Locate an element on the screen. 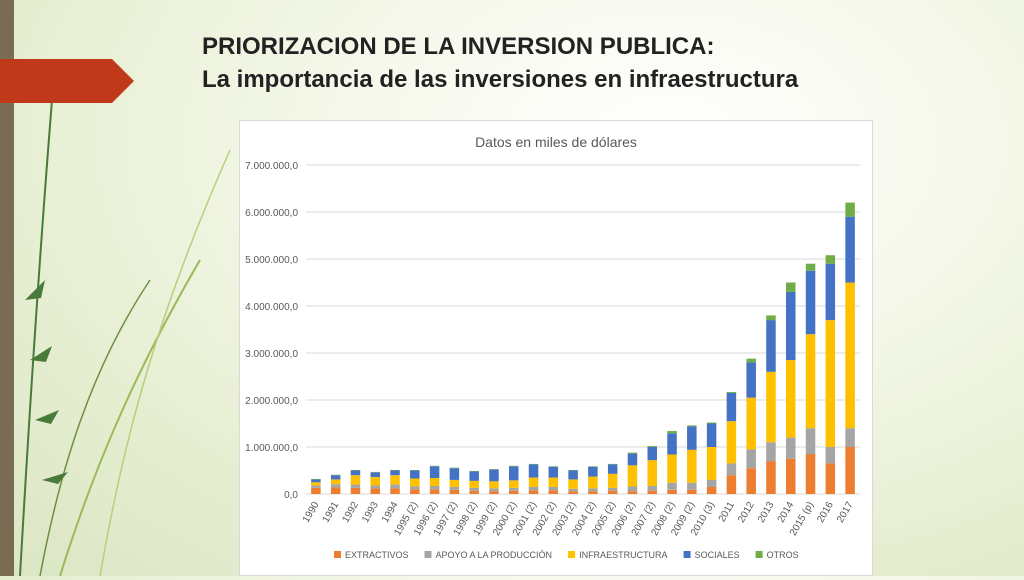 The width and height of the screenshot is (1024, 580). y-tick-label: 5.000.000,0 is located at coordinates (271, 260).